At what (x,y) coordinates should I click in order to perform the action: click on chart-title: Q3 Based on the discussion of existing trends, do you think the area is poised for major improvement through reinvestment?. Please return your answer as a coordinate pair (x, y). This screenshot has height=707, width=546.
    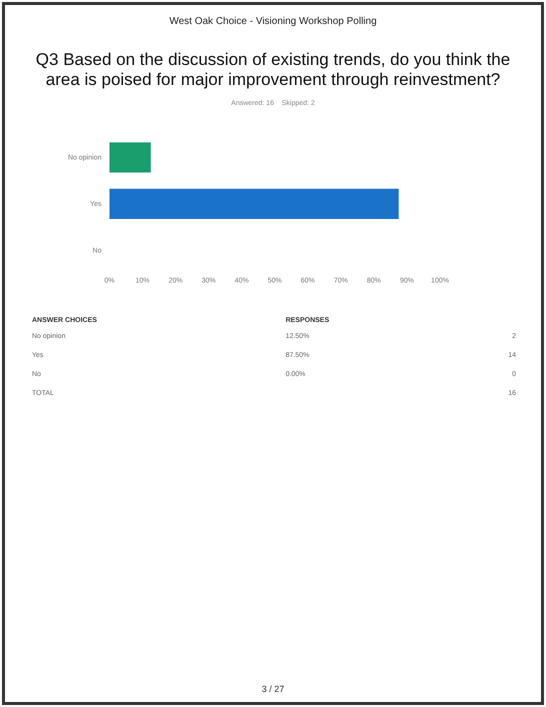
    Looking at the image, I should click on (273, 70).